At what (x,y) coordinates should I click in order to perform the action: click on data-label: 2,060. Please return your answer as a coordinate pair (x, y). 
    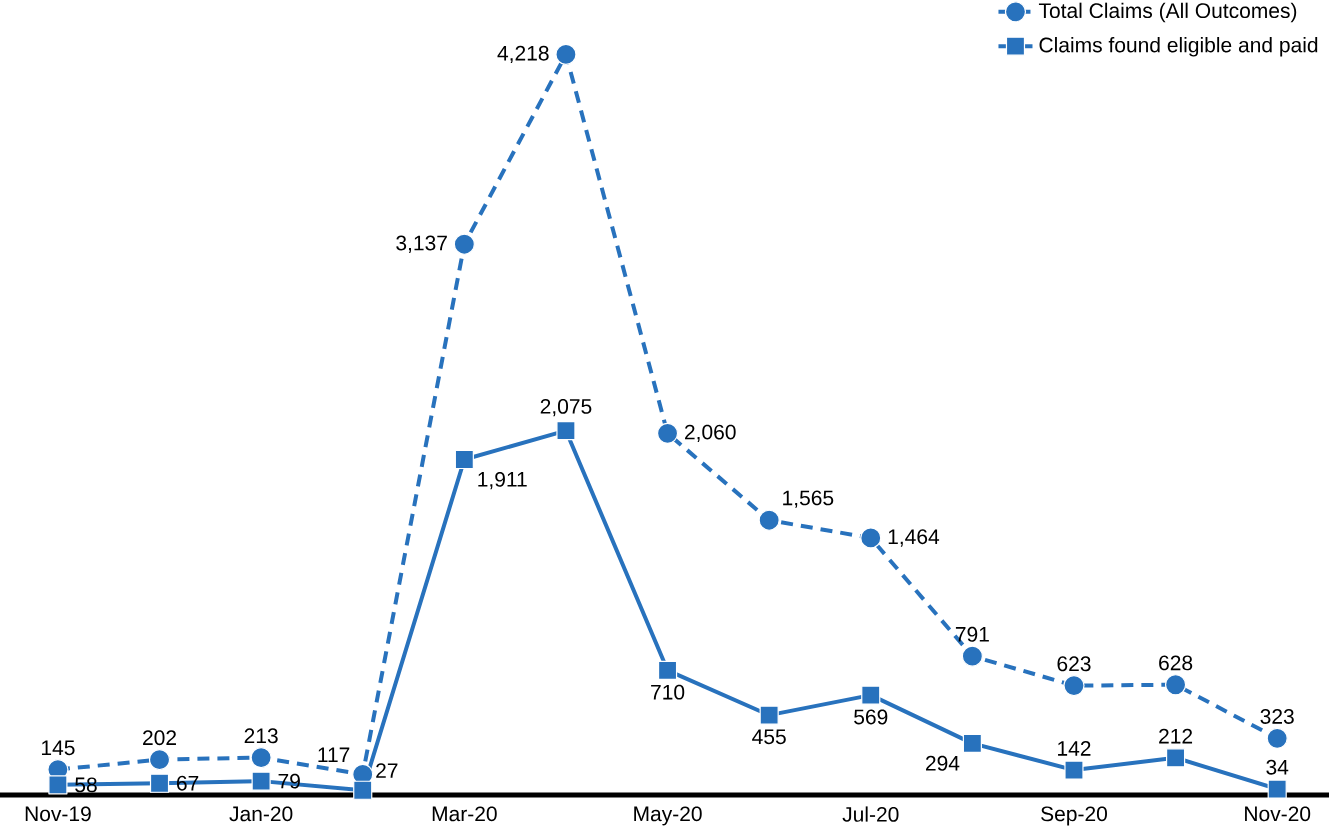
    Looking at the image, I should click on (710, 433).